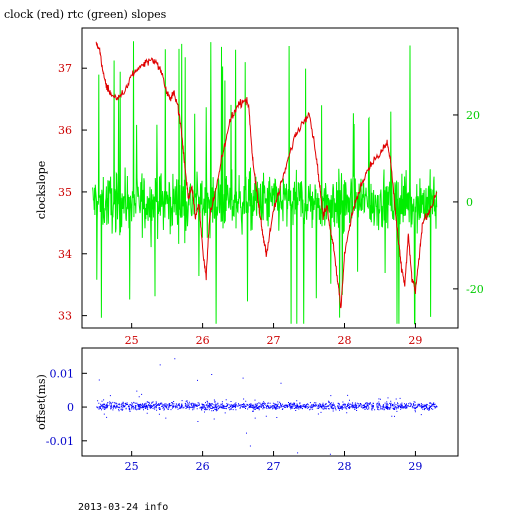  What do you see at coordinates (415, 340) in the screenshot?
I see `top-x-tick-label: 29` at bounding box center [415, 340].